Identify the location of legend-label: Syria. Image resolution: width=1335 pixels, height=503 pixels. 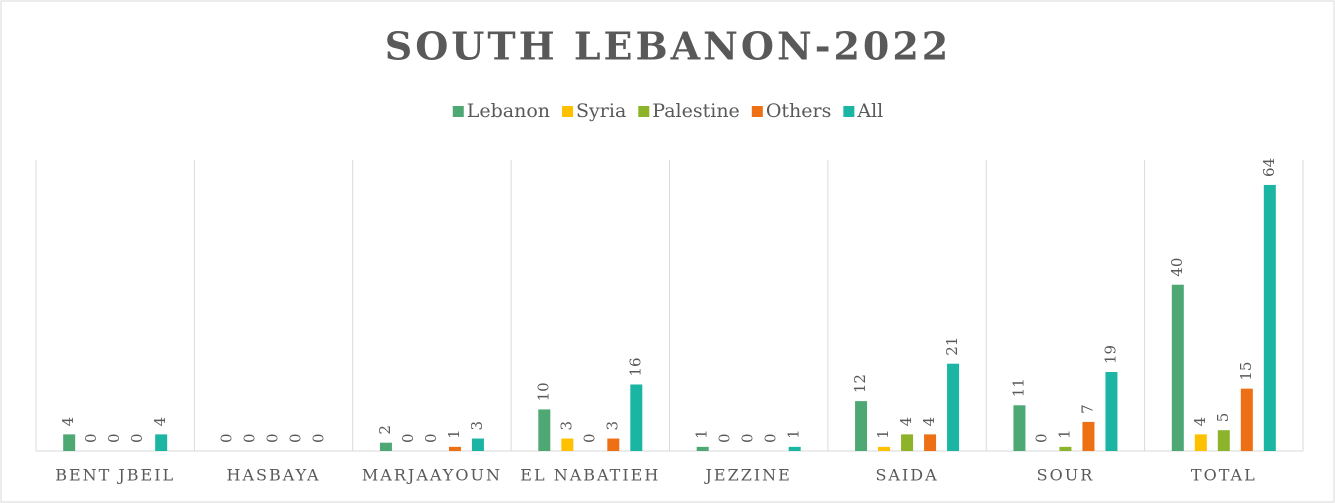
(601, 111).